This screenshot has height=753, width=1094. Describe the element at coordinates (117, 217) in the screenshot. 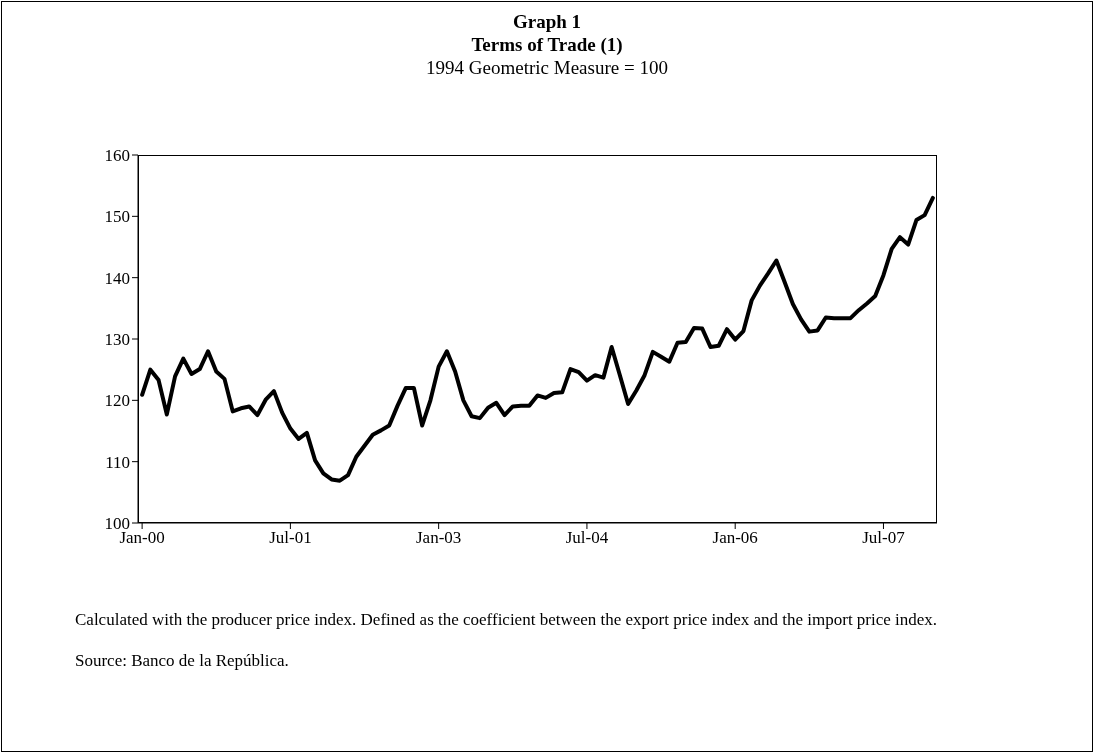

I see `y-tick-label: 150` at that location.